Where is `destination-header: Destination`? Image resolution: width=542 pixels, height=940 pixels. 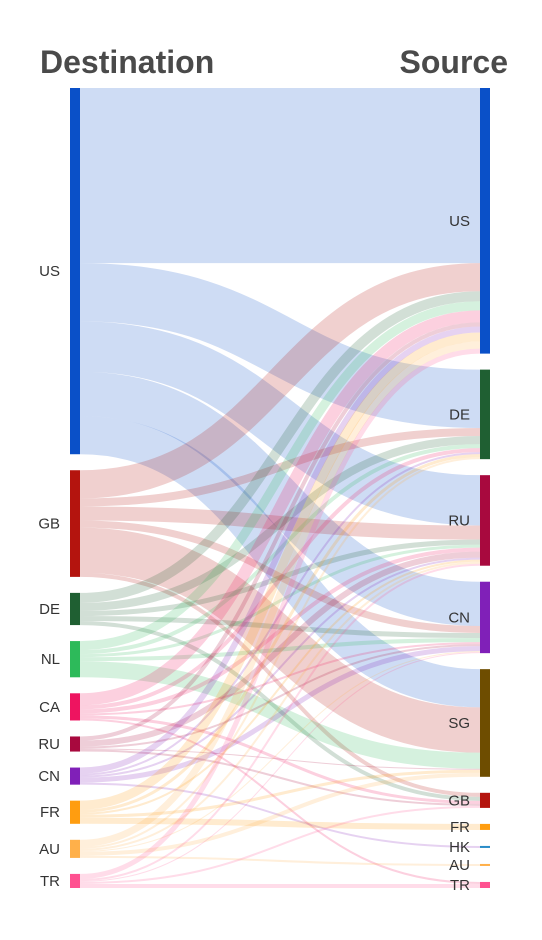 destination-header: Destination is located at coordinates (127, 62).